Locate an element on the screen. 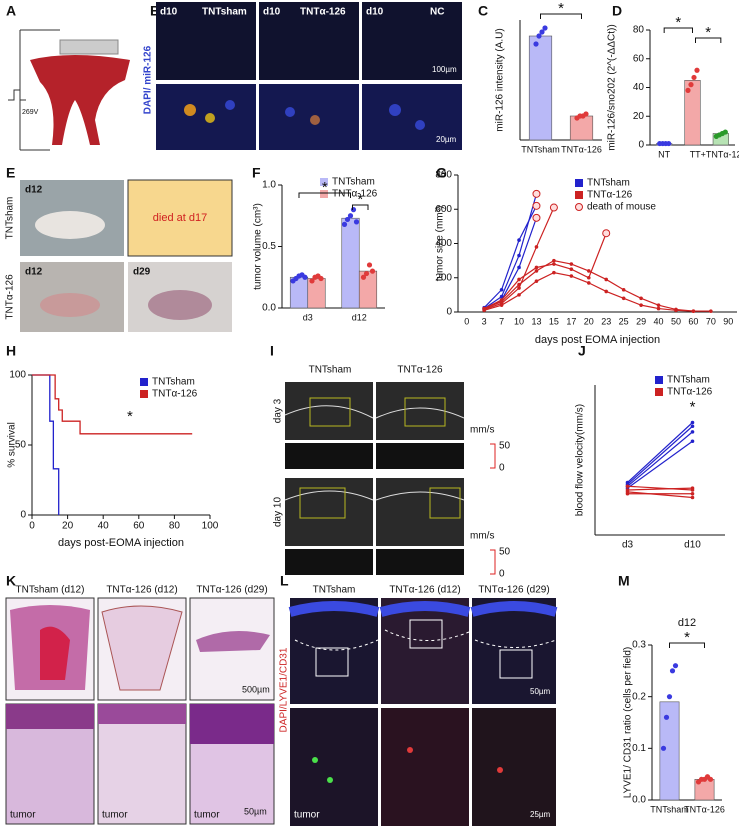  x-tick-label: 17 is located at coordinates (571, 321).